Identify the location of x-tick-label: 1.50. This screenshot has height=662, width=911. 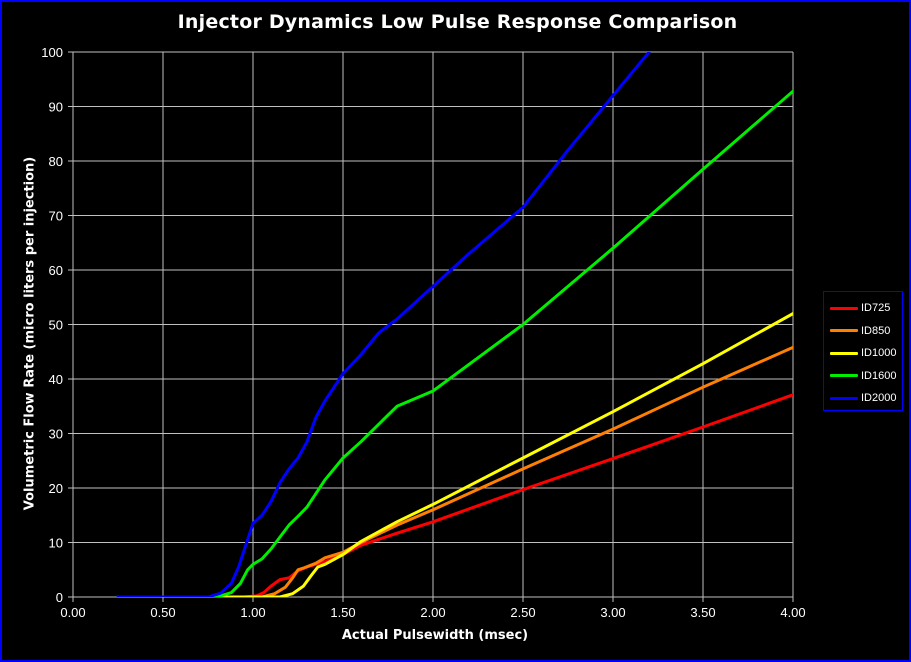
(342, 612).